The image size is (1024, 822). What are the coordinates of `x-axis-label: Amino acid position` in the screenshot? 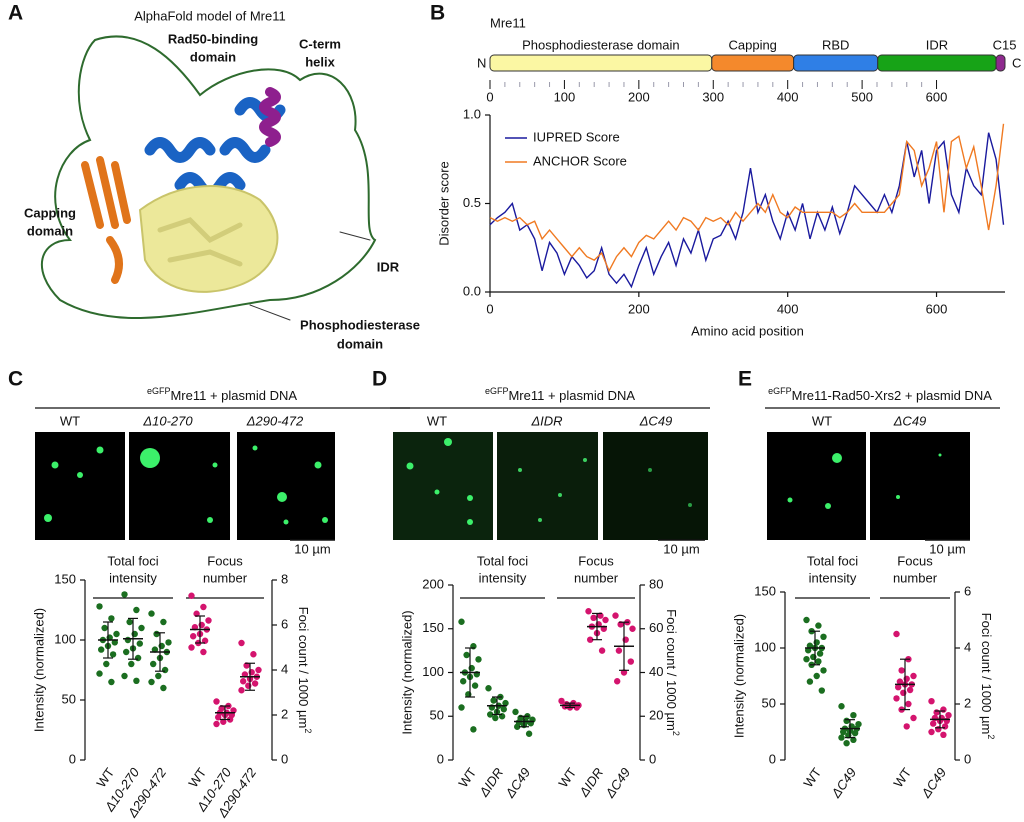 It's located at (747, 330).